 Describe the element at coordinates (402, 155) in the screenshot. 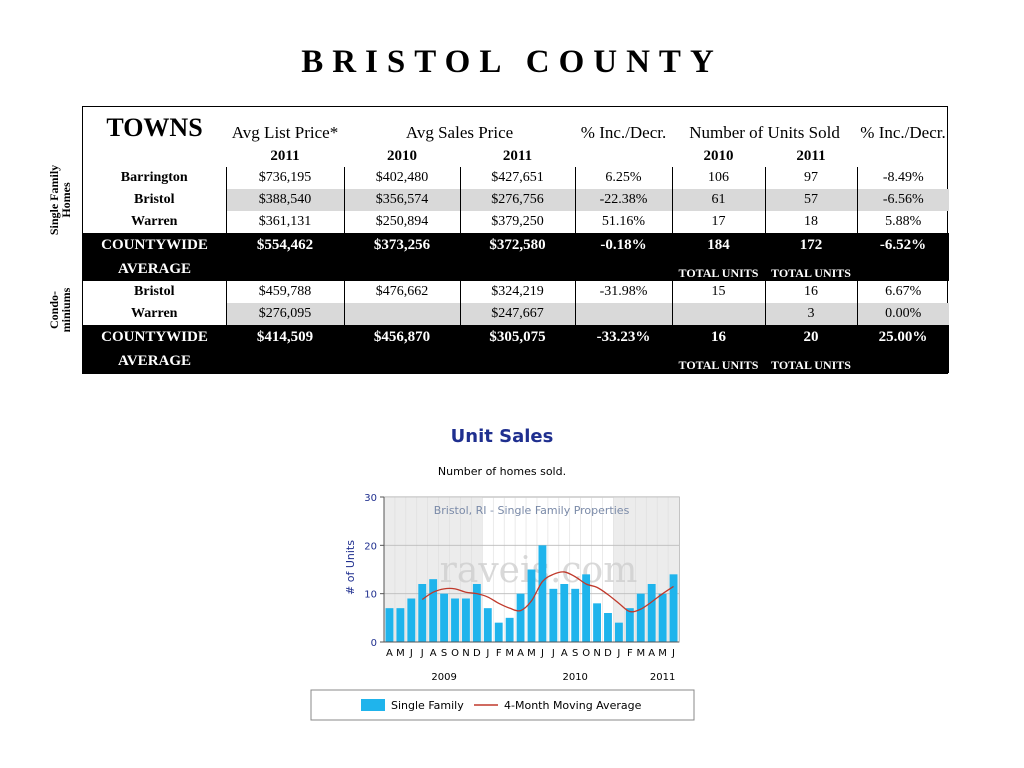

I see `year-sales-2010: 2010` at that location.